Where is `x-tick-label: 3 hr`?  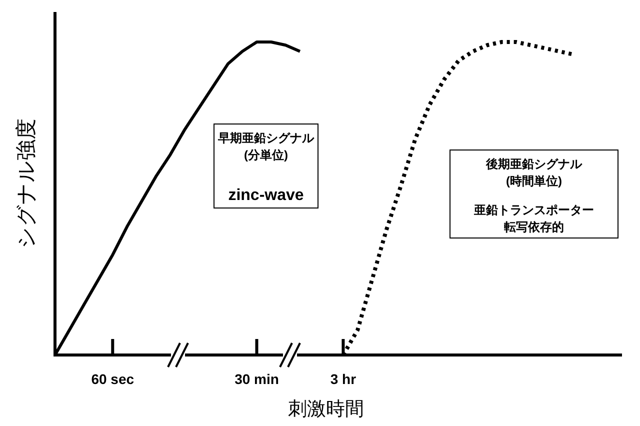 x-tick-label: 3 hr is located at coordinates (343, 379).